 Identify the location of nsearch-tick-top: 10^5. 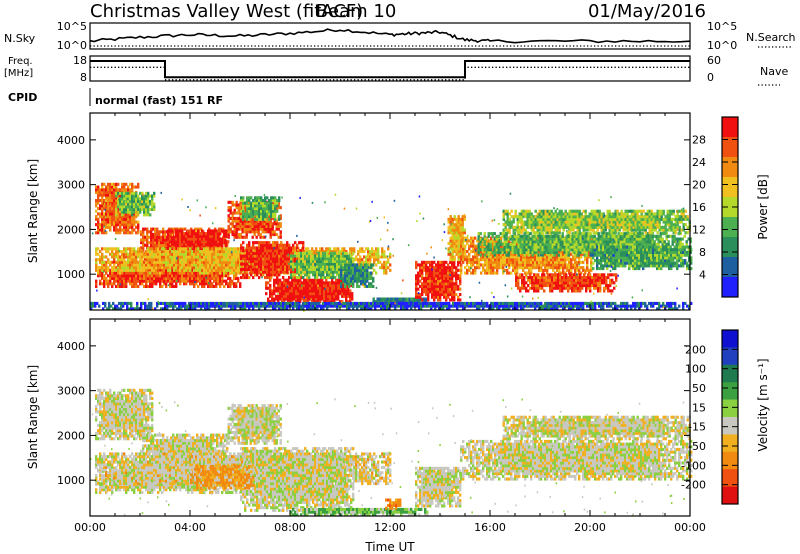
(722, 26).